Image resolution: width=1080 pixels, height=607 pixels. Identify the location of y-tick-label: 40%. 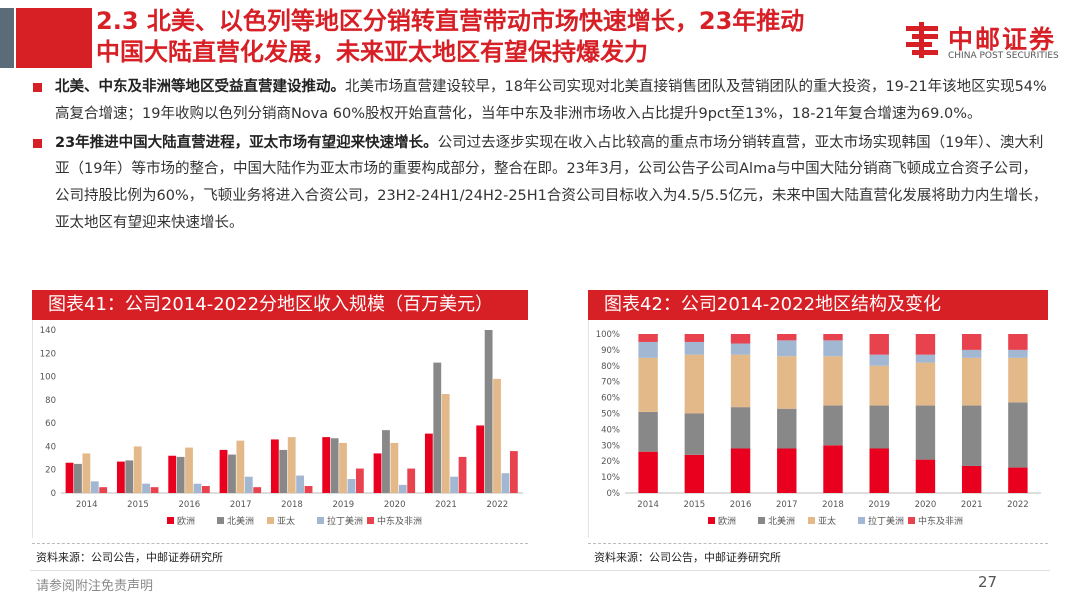
(610, 430).